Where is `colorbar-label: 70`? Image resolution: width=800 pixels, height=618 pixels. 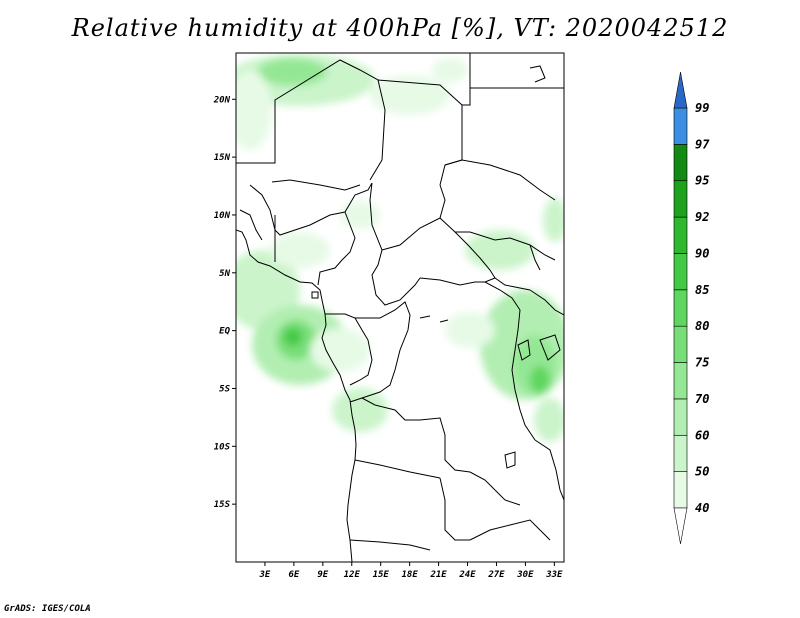 colorbar-label: 70 is located at coordinates (702, 399).